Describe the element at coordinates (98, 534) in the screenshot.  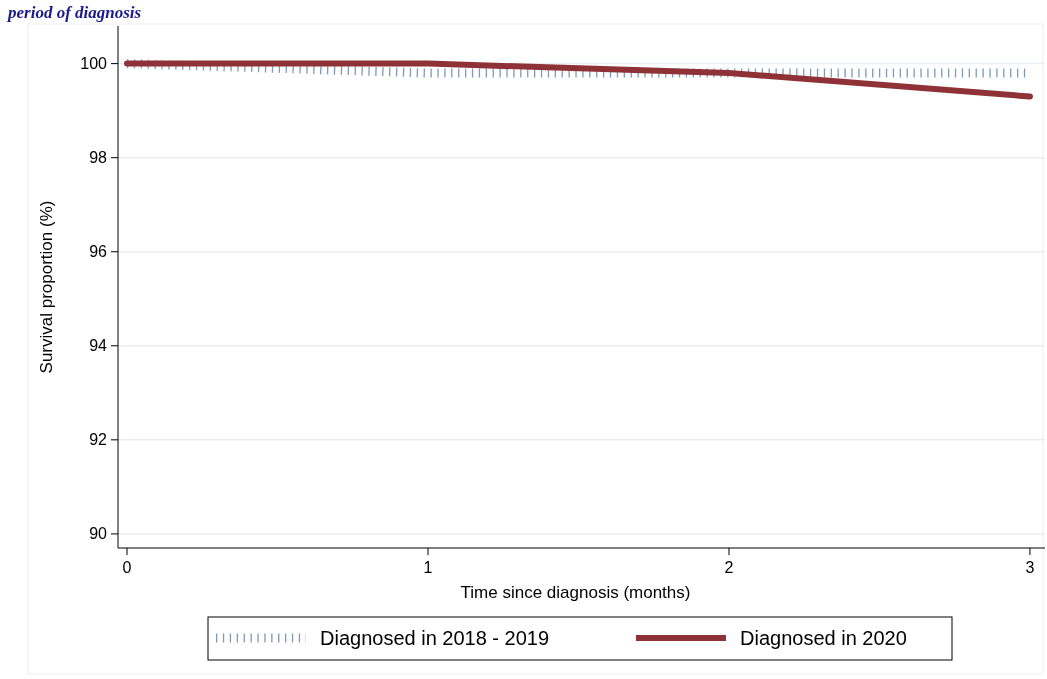
I see `y-tick-label: 90` at that location.